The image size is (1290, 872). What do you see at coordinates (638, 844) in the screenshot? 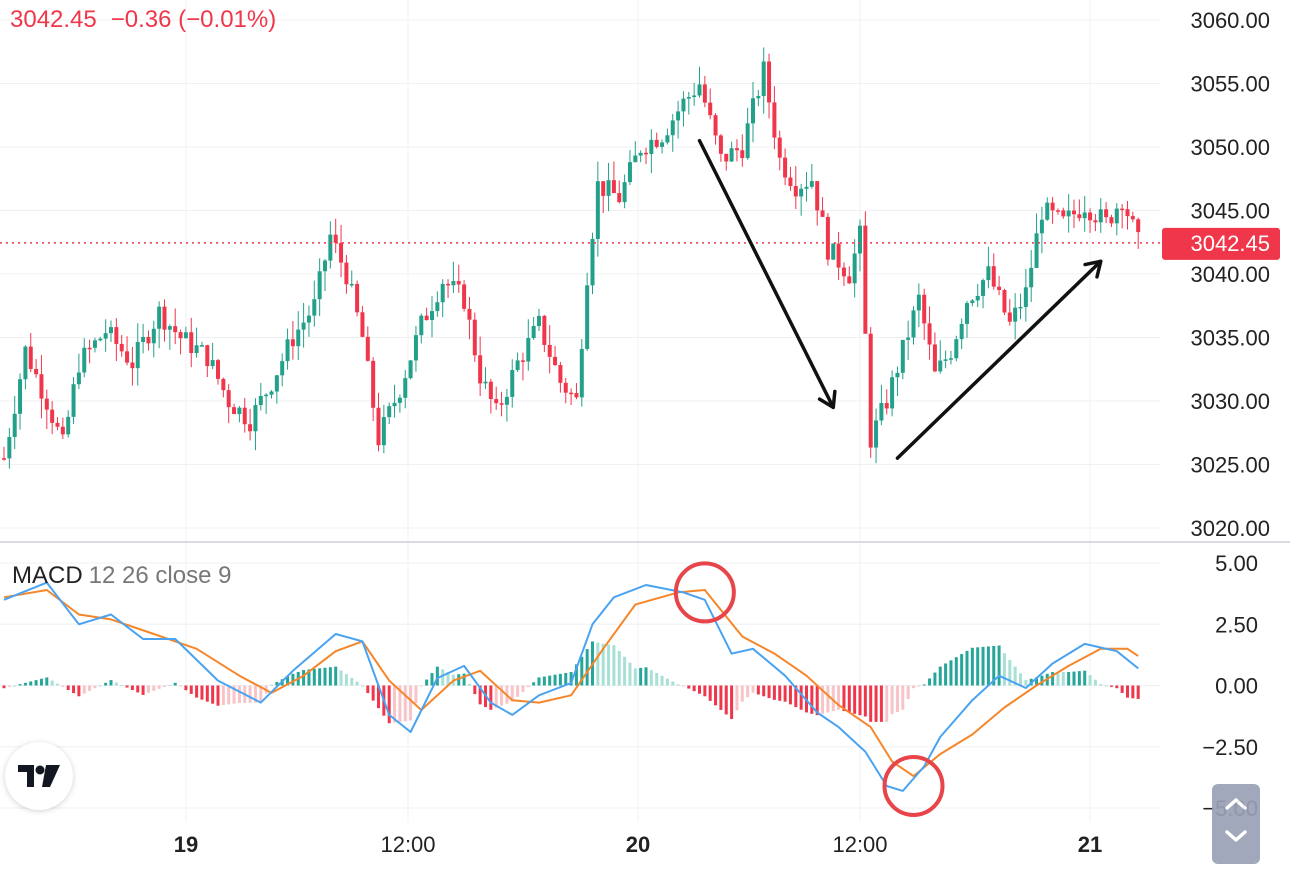
I see `time-axis: 19 12:00 20 12:00 21` at bounding box center [638, 844].